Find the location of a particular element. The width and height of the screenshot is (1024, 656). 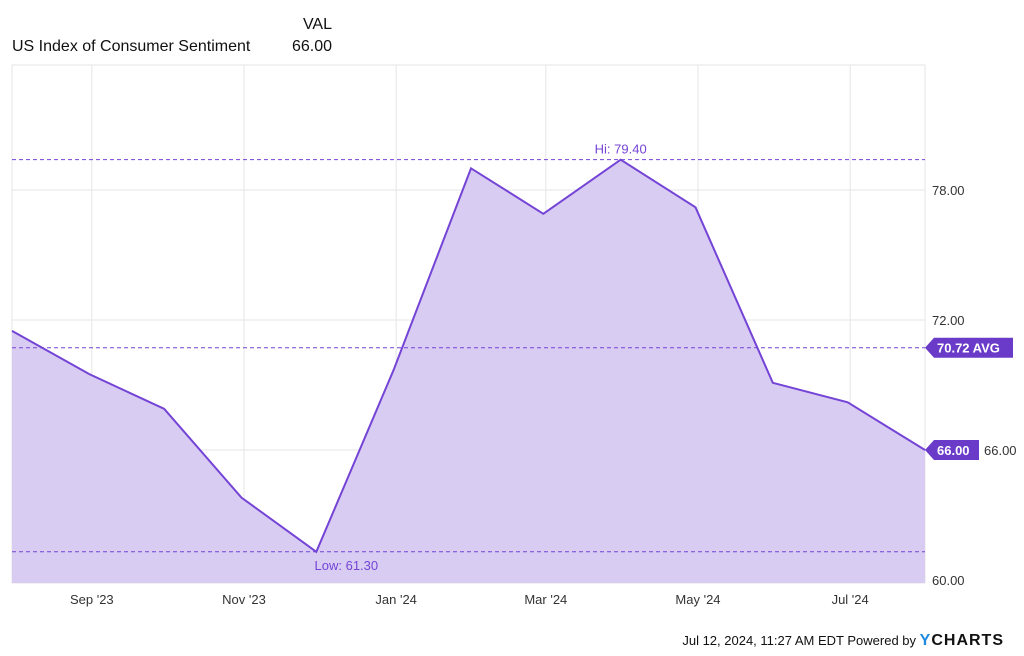

average-tag is located at coordinates (969, 347).